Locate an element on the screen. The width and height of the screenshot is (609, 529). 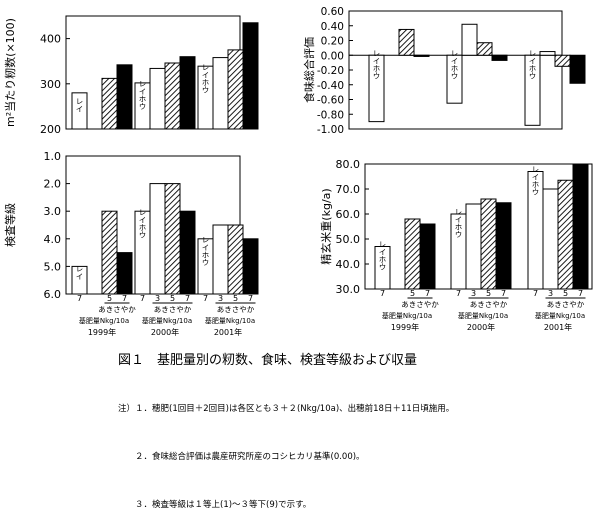
taste-y-axis-label: 食味総合評価 is located at coordinates (309, 70).